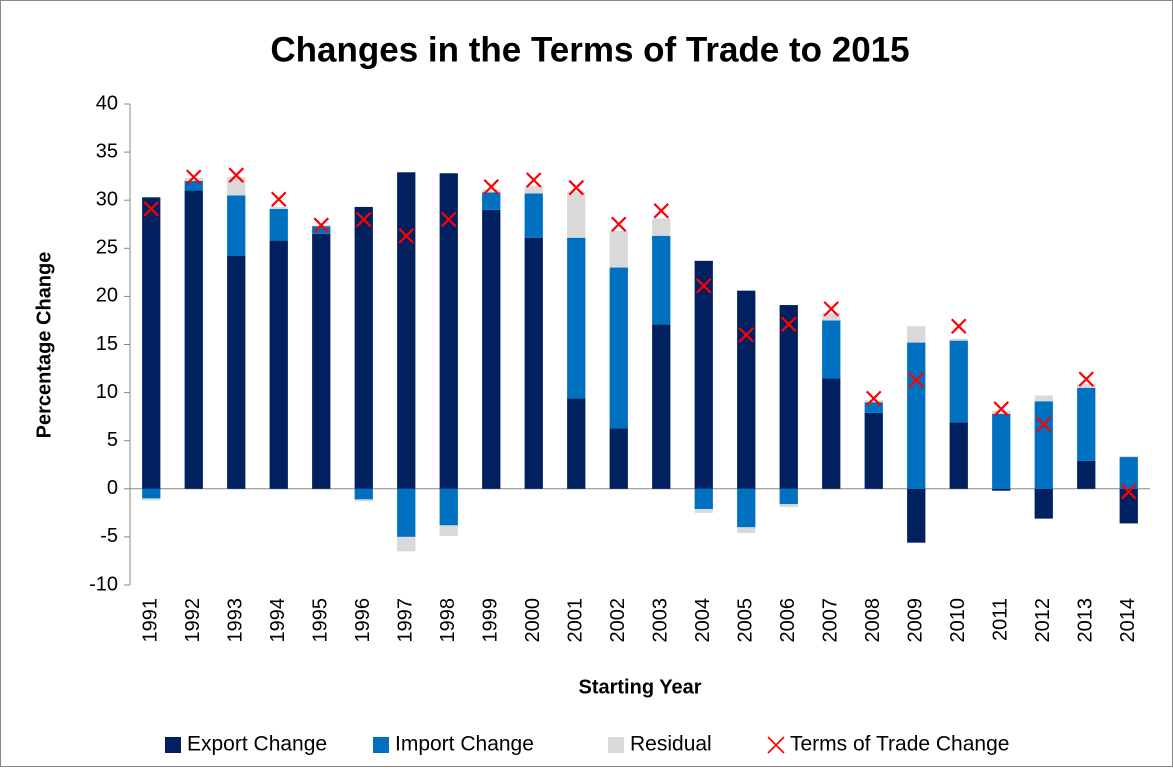 Image resolution: width=1173 pixels, height=772 pixels. I want to click on y-tick-label: 30, so click(107, 199).